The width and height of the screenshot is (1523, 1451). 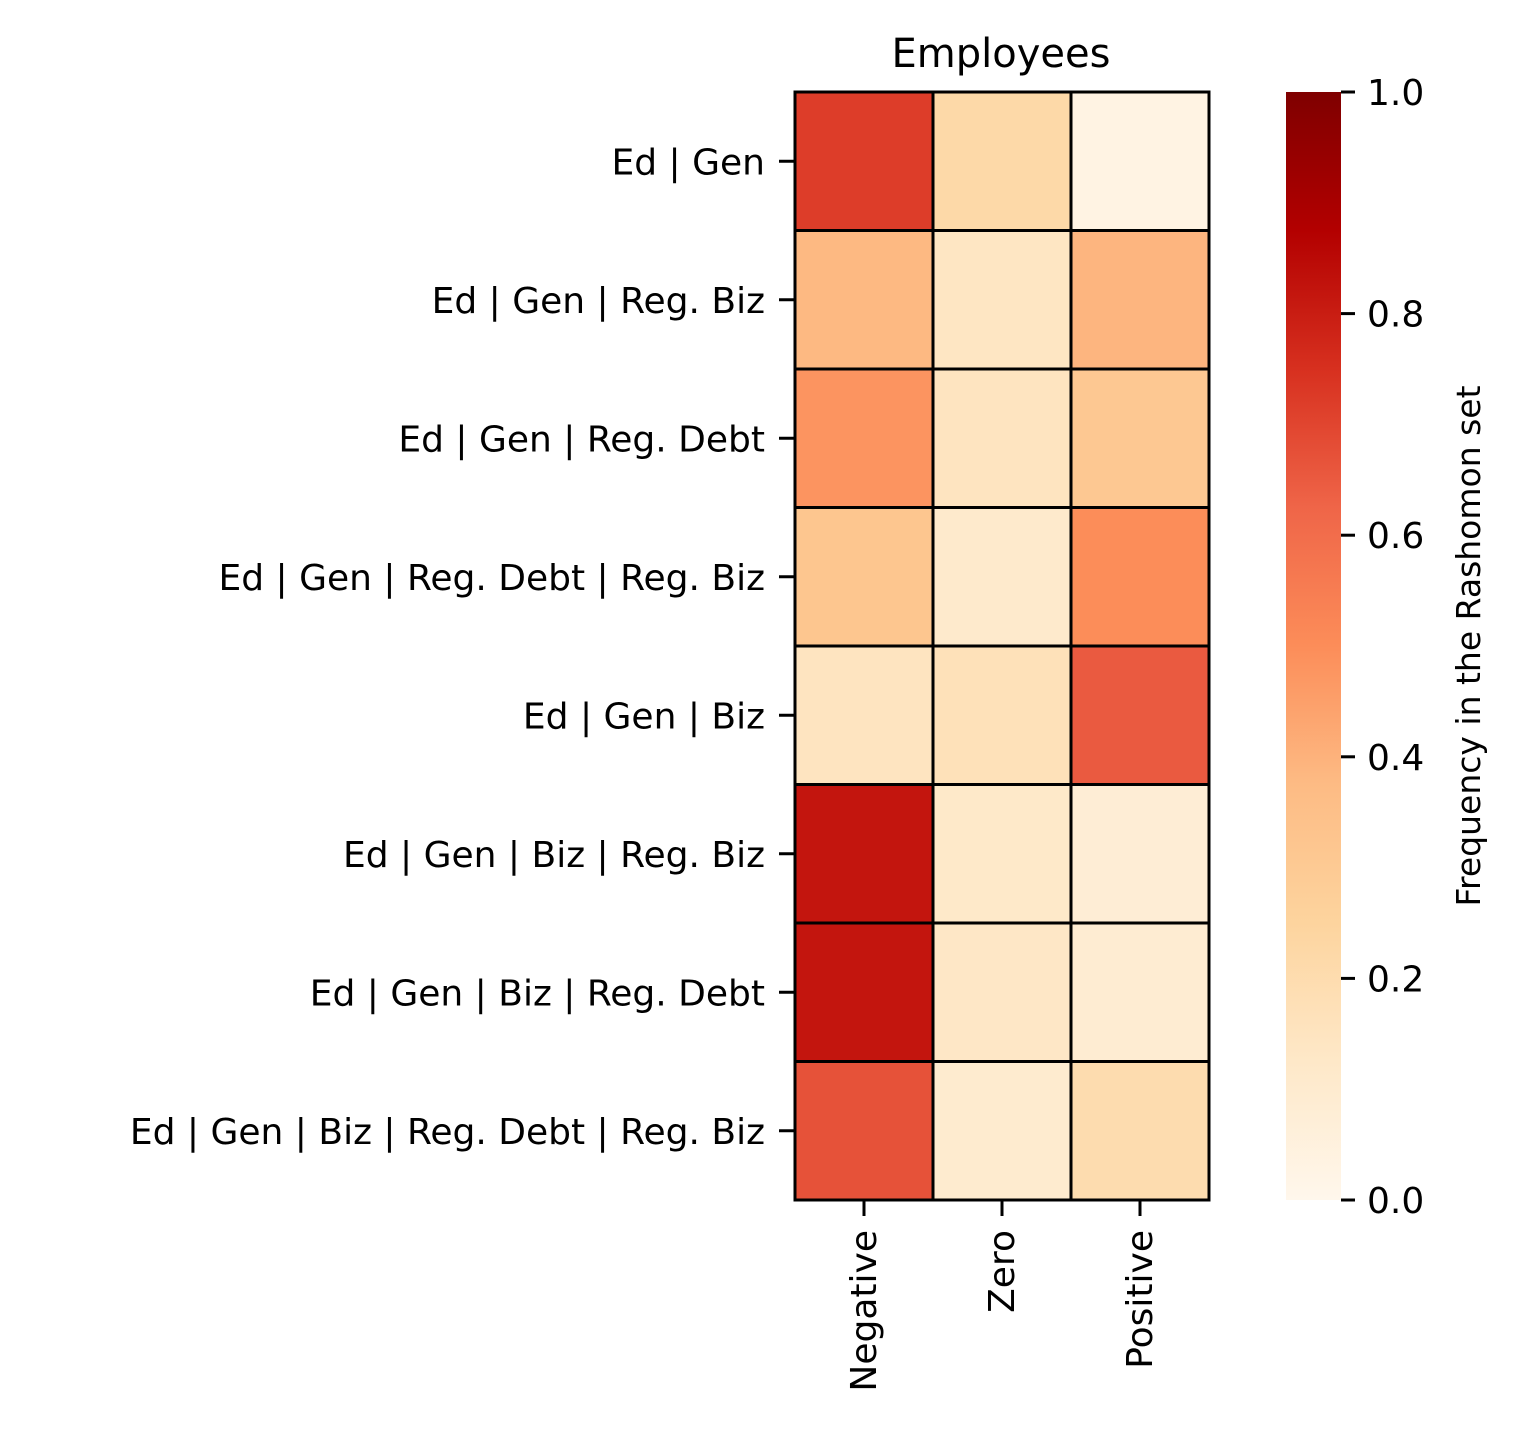 What do you see at coordinates (1382, 647) in the screenshot?
I see `colorbar-ticks: 0.0 0.2 0.4 0.6 0.8 1.0` at bounding box center [1382, 647].